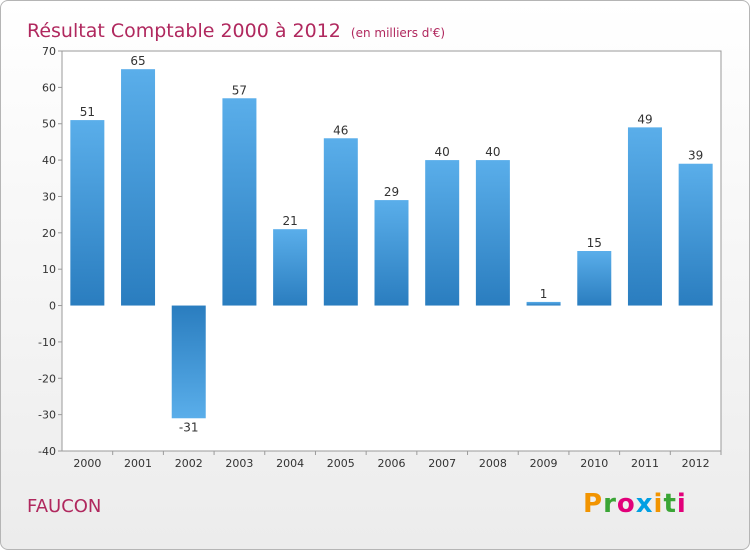 The height and width of the screenshot is (550, 750). I want to click on x-tick-label: 2009, so click(544, 463).